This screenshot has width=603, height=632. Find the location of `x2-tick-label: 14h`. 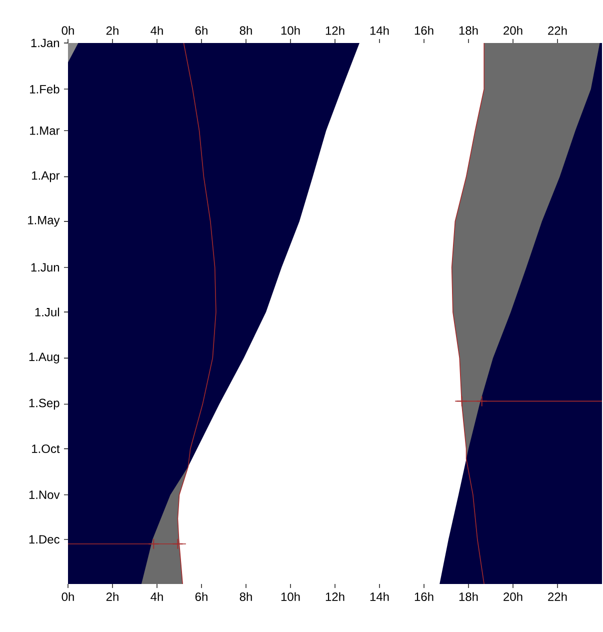

x2-tick-label: 14h is located at coordinates (379, 30).